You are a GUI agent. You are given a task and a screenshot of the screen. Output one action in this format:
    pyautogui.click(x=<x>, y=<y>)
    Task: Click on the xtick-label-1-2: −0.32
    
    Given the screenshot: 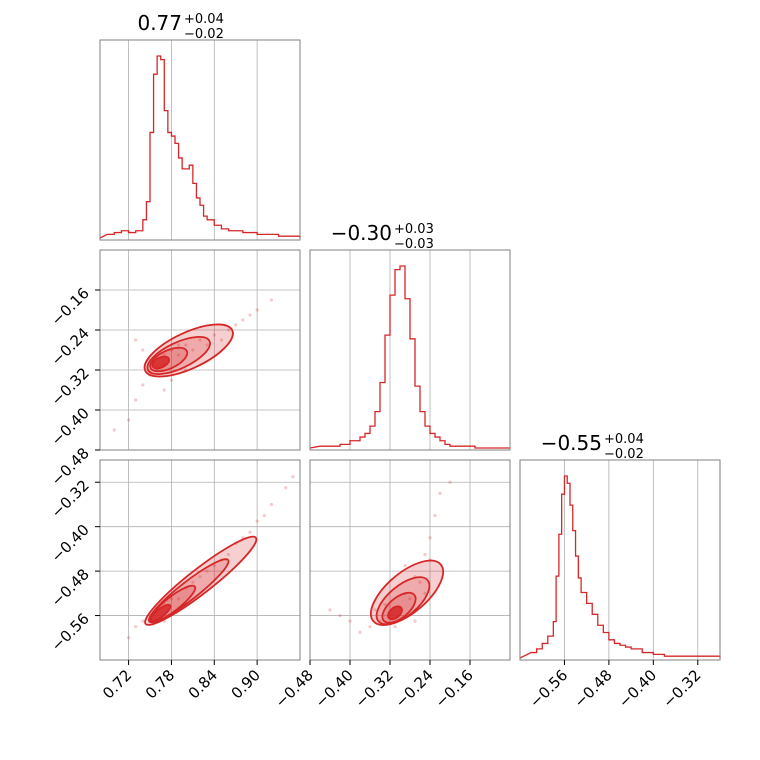 What is the action you would take?
    pyautogui.click(x=374, y=688)
    